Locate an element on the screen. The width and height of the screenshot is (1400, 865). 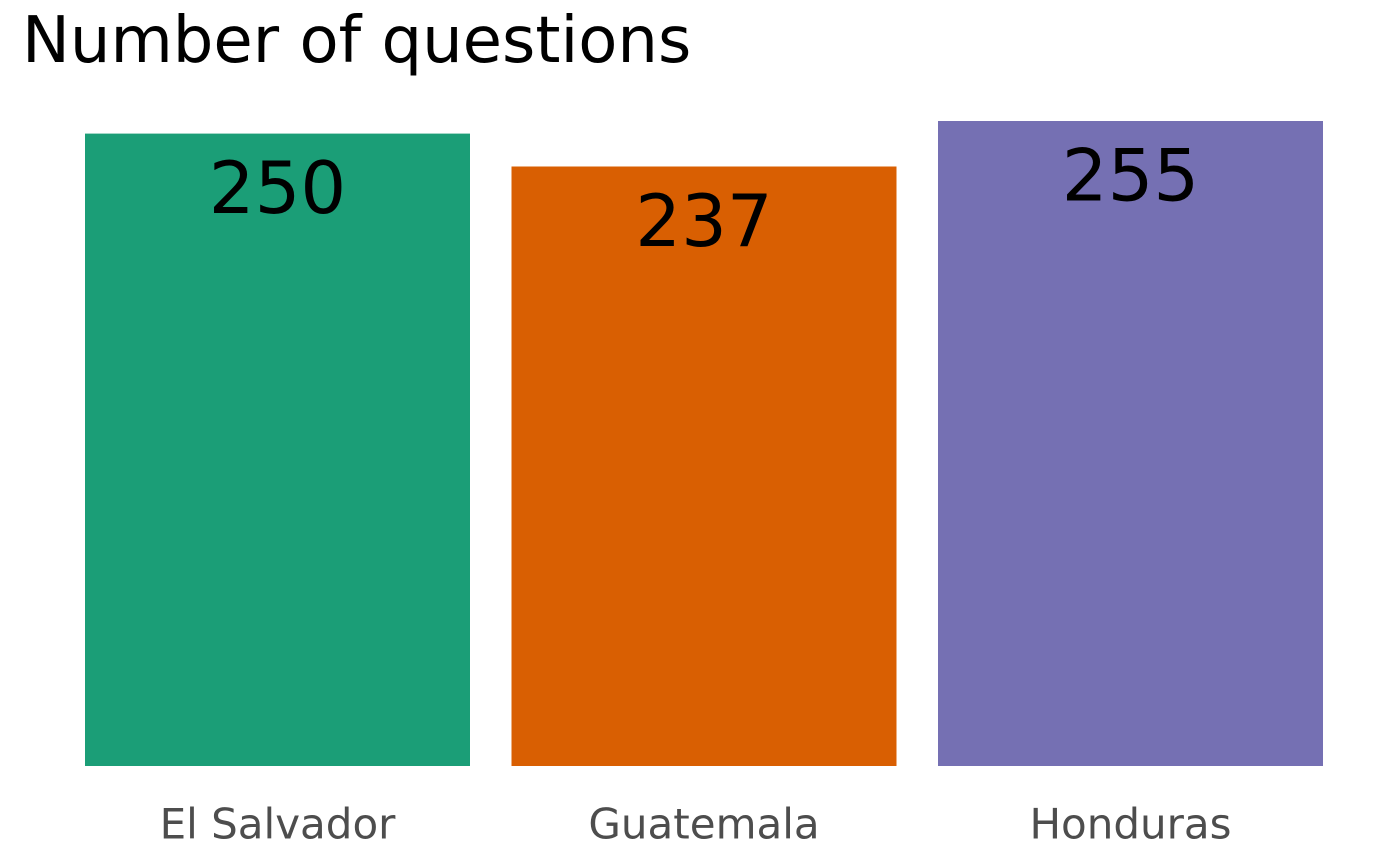
x-tick-label: El Salvador is located at coordinates (278, 824).